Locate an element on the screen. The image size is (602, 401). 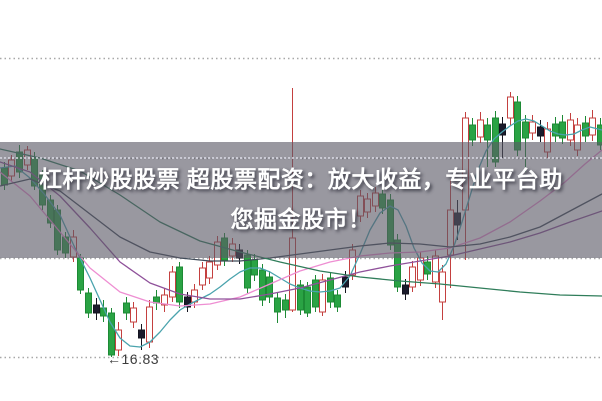
headline-line-2: 您掘金股市！ is located at coordinates (301, 219).